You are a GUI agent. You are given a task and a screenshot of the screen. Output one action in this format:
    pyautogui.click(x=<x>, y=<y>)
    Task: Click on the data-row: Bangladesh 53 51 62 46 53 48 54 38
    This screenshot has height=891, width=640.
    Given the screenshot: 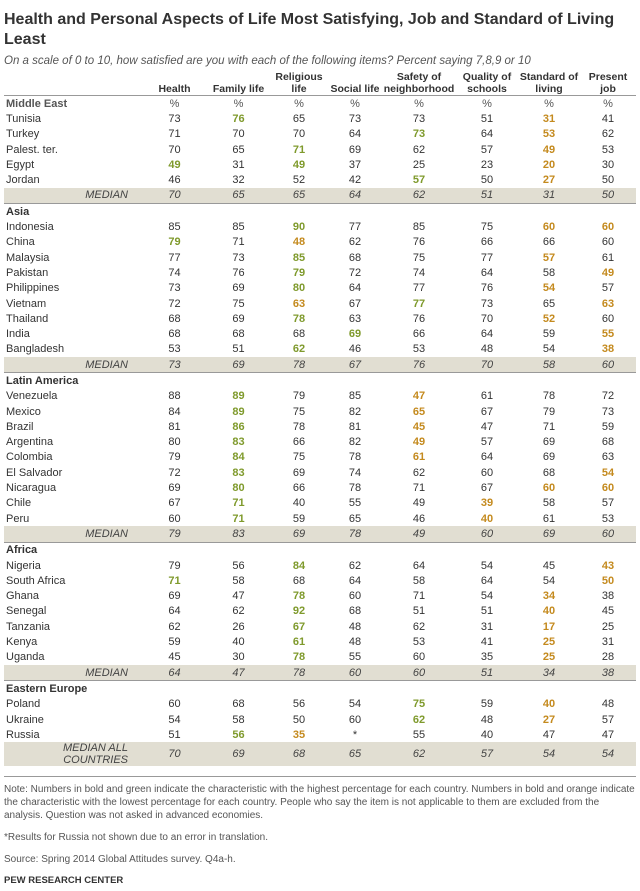 What is the action you would take?
    pyautogui.click(x=320, y=349)
    